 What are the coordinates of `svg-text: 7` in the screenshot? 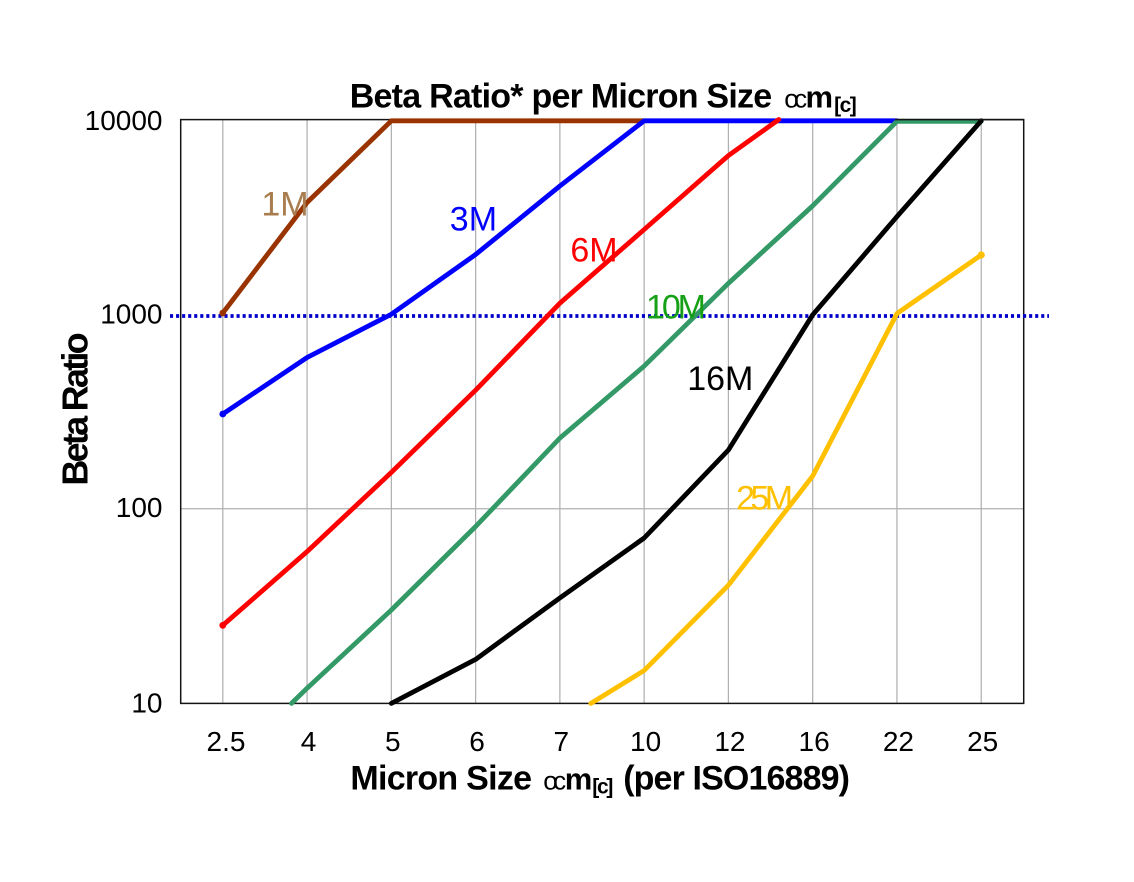 It's located at (562, 741).